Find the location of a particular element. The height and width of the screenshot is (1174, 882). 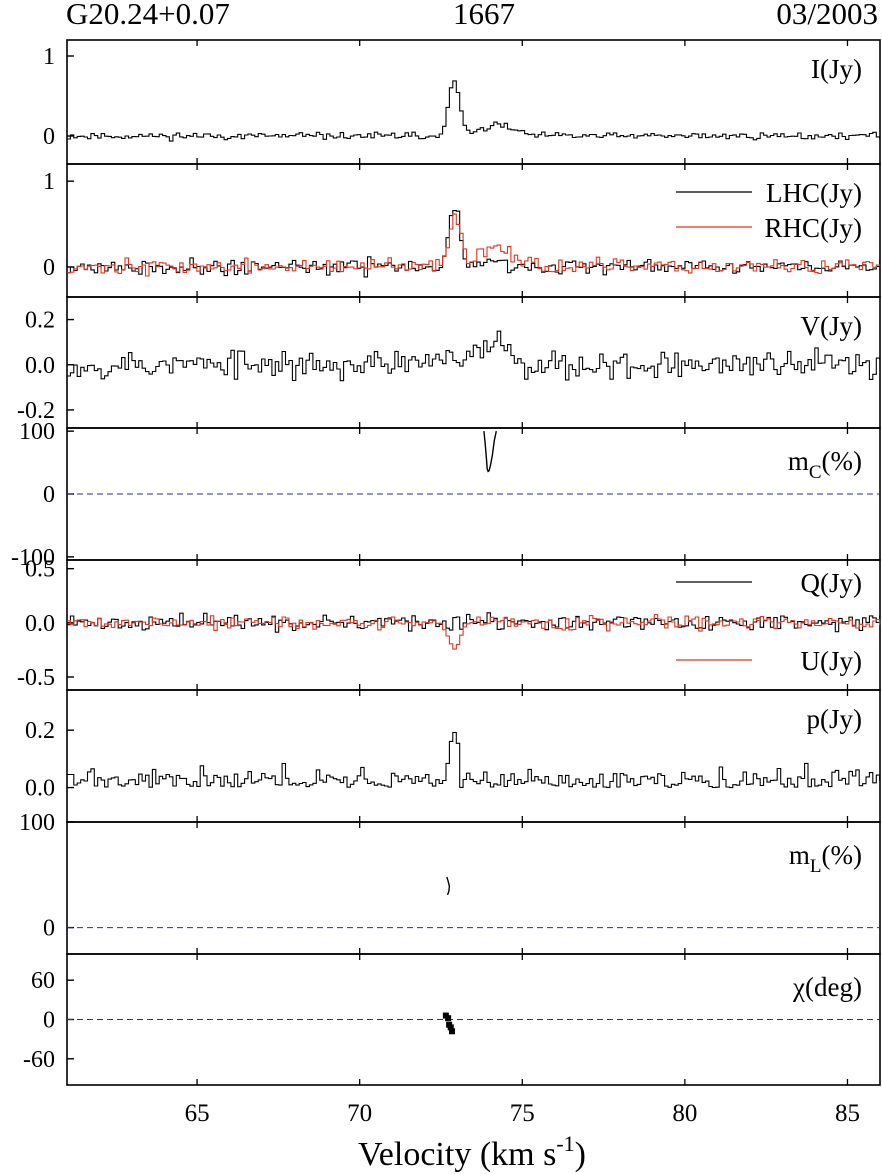

panel-p: 0.0 0.2 p(Jy) is located at coordinates (453, 756).